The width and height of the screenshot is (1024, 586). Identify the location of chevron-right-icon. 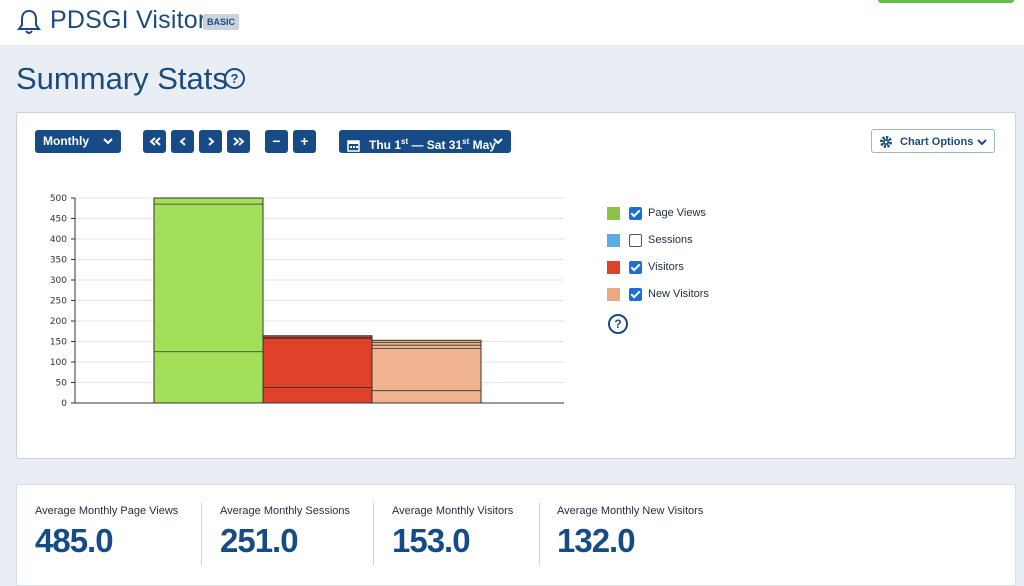
(211, 141).